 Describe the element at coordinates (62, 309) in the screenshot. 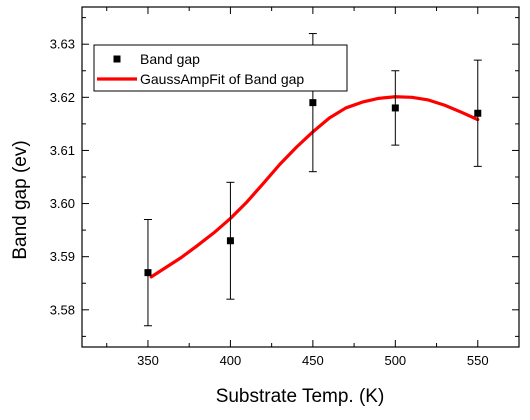

I see `y-tick-label: 3.58` at that location.